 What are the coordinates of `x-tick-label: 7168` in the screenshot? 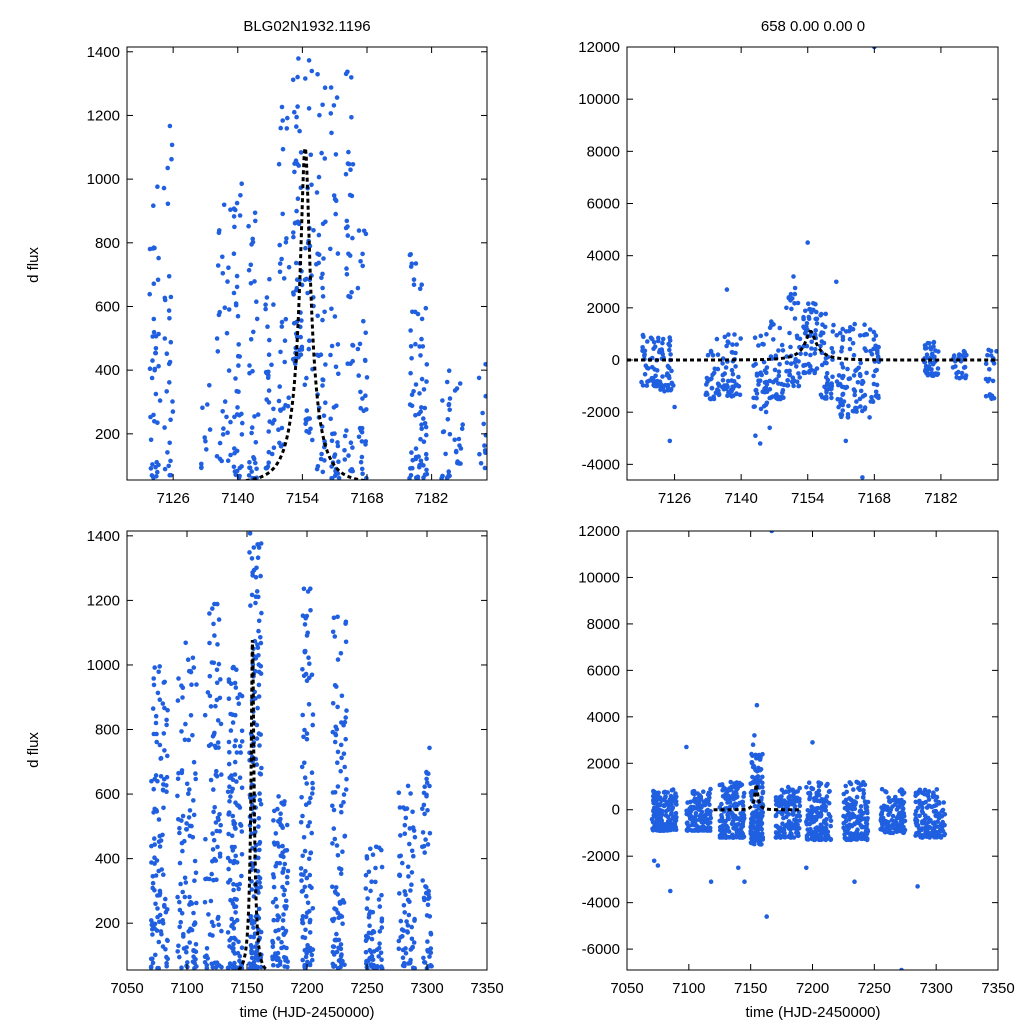 It's located at (366, 498).